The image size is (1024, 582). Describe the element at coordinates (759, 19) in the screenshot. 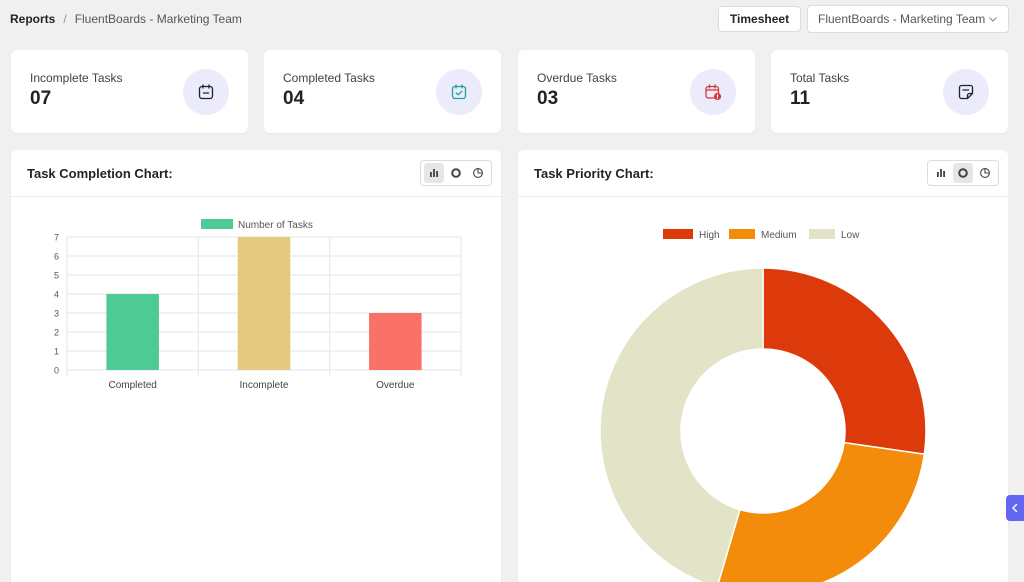

I see `timesheet-button: Timesheet` at that location.